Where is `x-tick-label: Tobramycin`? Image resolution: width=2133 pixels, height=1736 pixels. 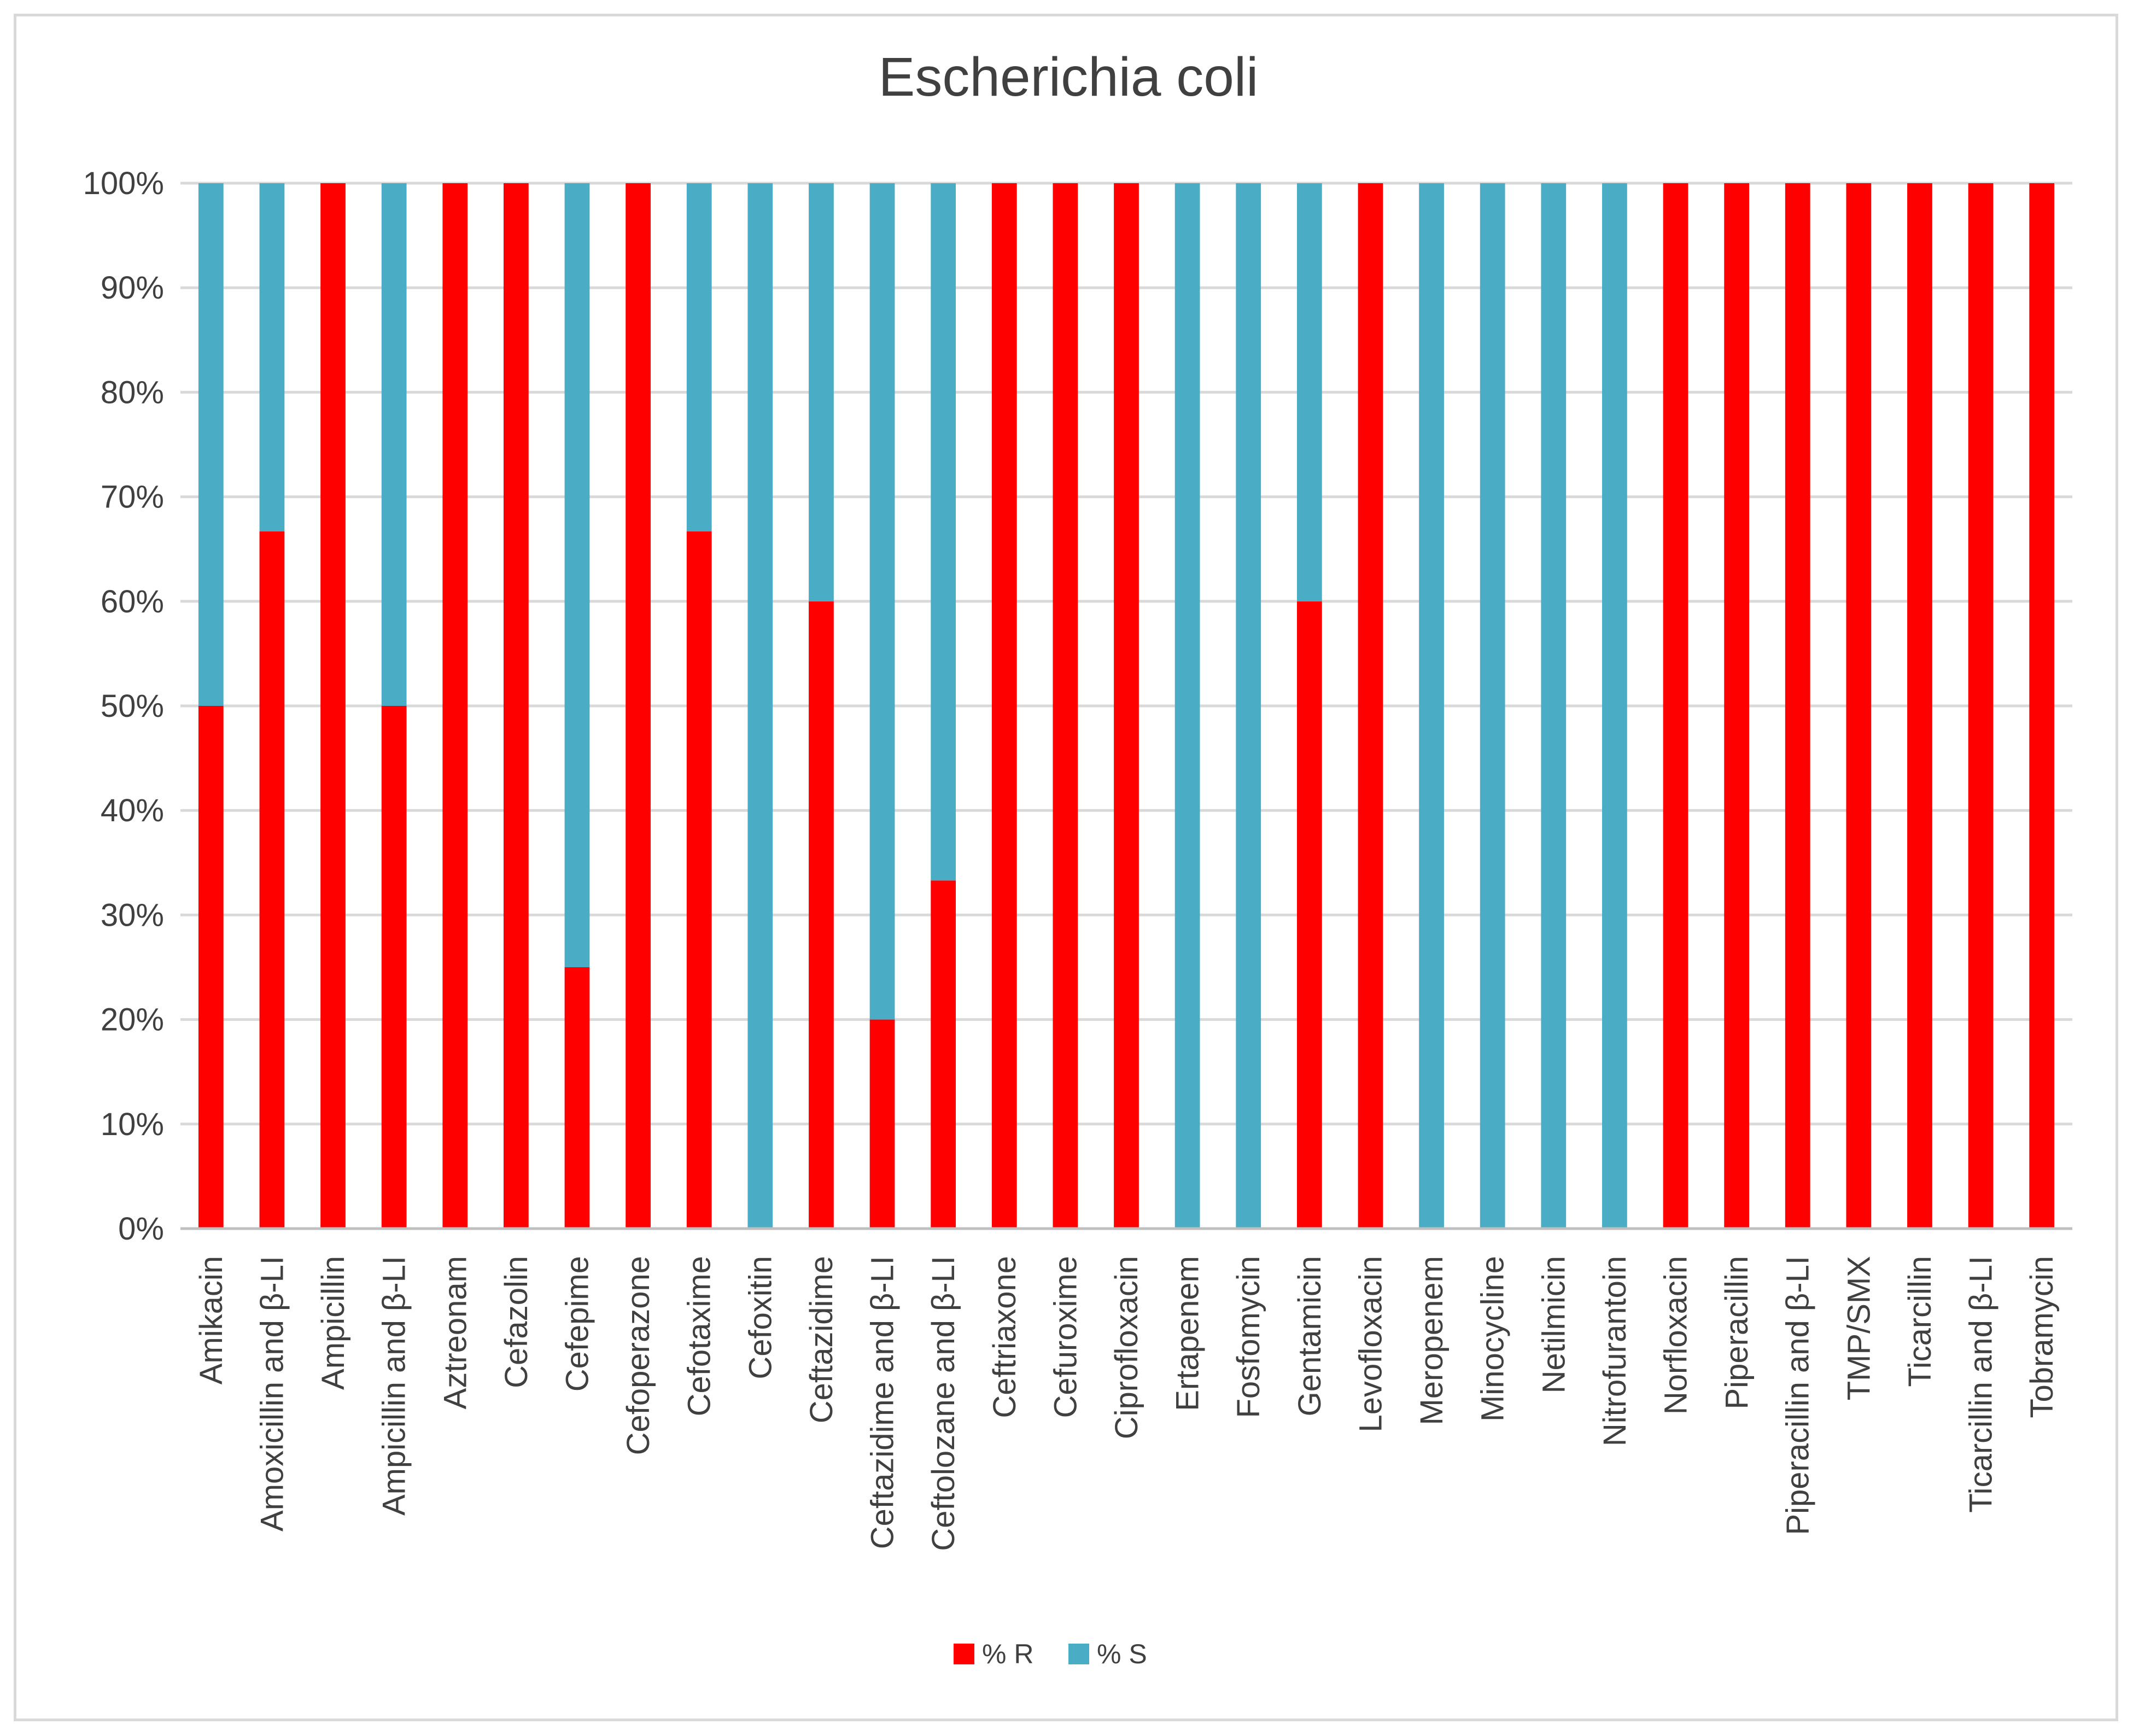
x-tick-label: Tobramycin is located at coordinates (2042, 1337).